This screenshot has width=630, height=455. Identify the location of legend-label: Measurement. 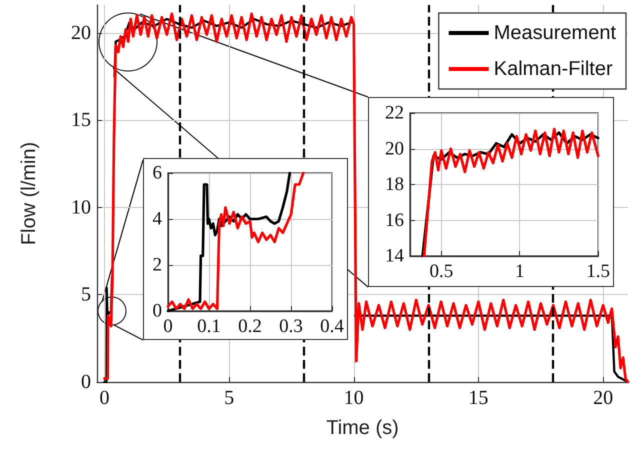
(555, 33).